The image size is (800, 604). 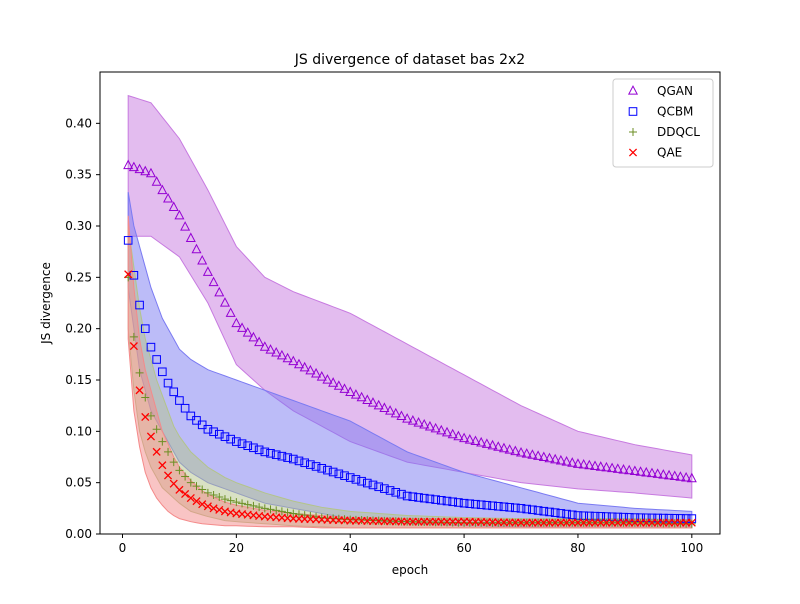 What do you see at coordinates (691, 548) in the screenshot?
I see `x-tick-label: 100` at bounding box center [691, 548].